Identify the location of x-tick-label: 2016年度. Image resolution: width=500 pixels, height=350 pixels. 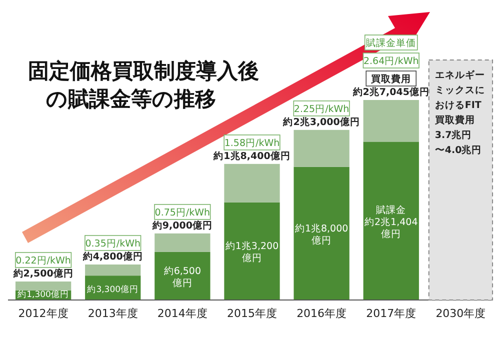
(321, 313).